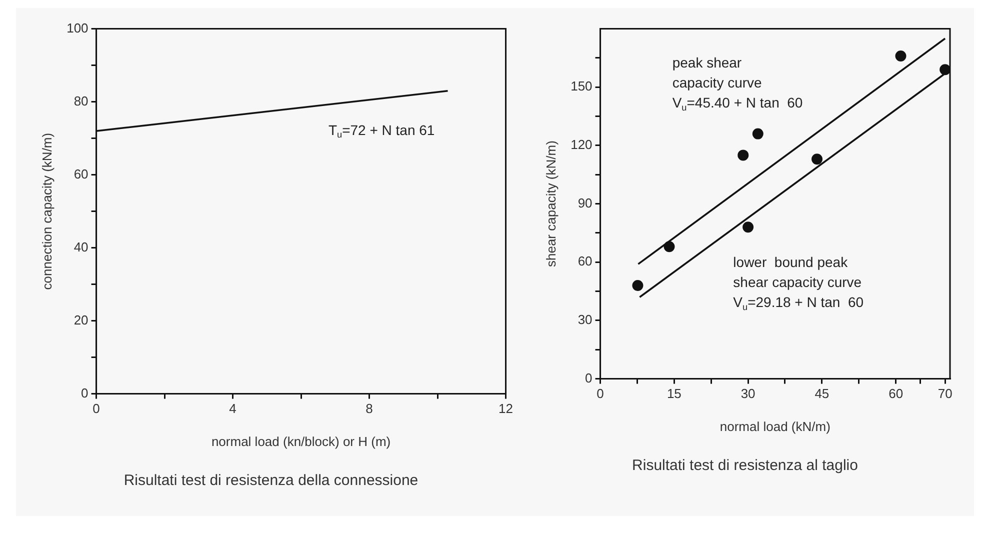  What do you see at coordinates (896, 394) in the screenshot?
I see `x-tick-label: 60` at bounding box center [896, 394].